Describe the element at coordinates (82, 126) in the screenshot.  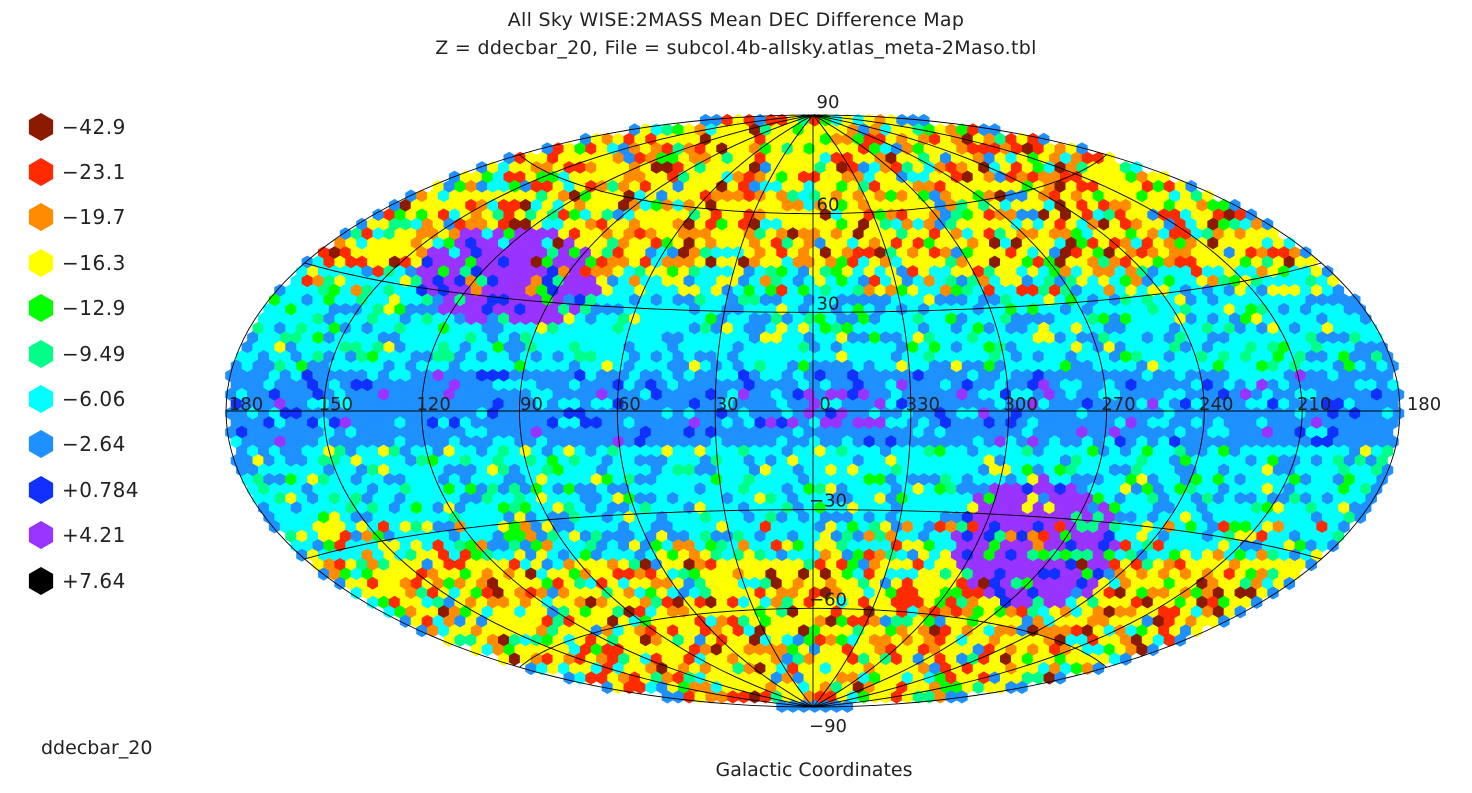
I see `legend-item: −42.9` at that location.